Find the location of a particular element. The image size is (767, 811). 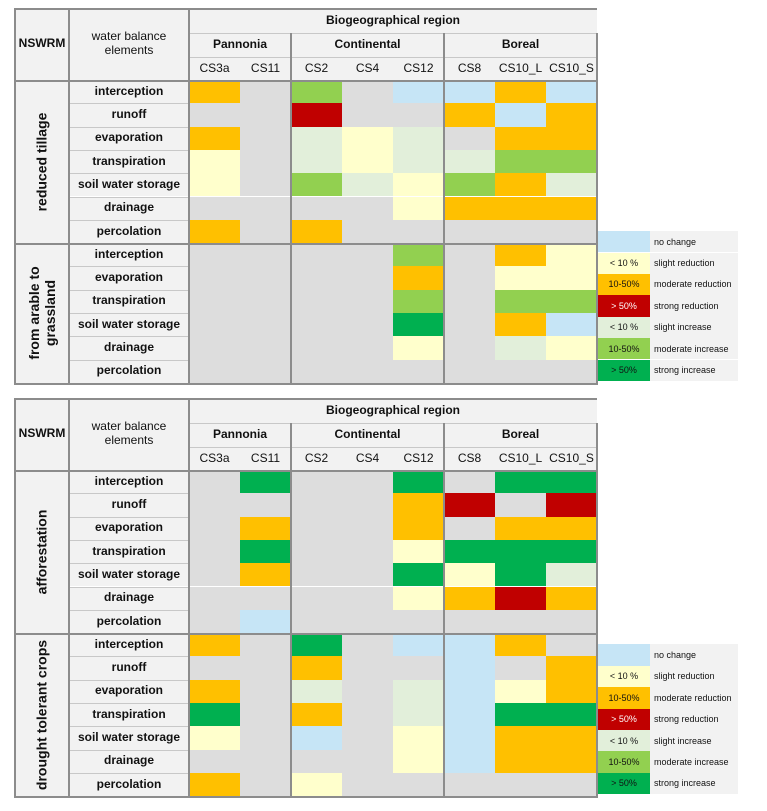

case-header: CS8 is located at coordinates (469, 458).